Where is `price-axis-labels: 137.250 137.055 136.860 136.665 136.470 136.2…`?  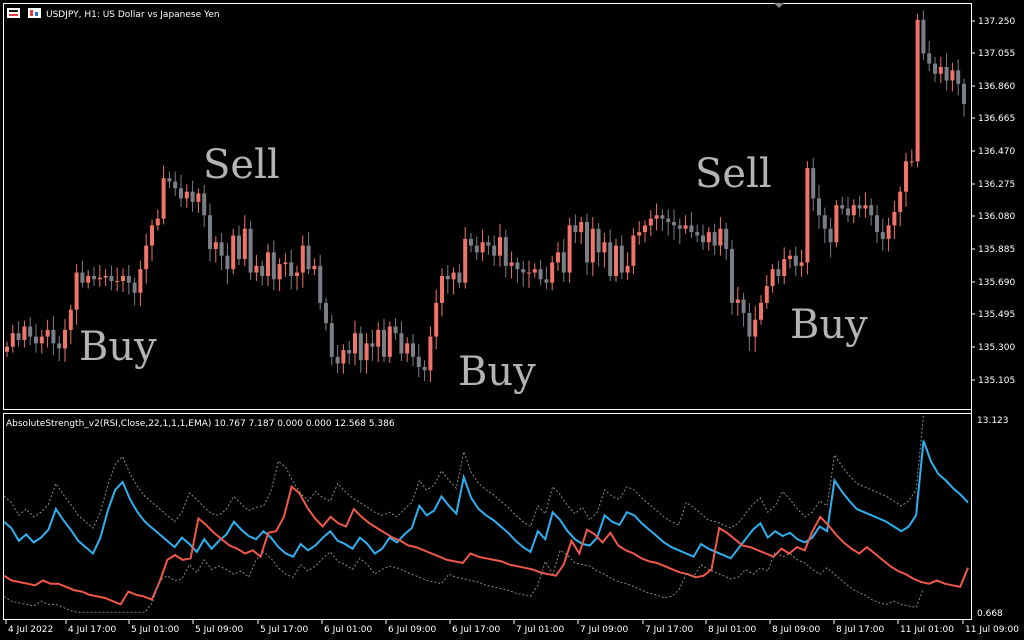 price-axis-labels: 137.250 137.055 136.860 136.665 136.470 136.2… is located at coordinates (993, 201).